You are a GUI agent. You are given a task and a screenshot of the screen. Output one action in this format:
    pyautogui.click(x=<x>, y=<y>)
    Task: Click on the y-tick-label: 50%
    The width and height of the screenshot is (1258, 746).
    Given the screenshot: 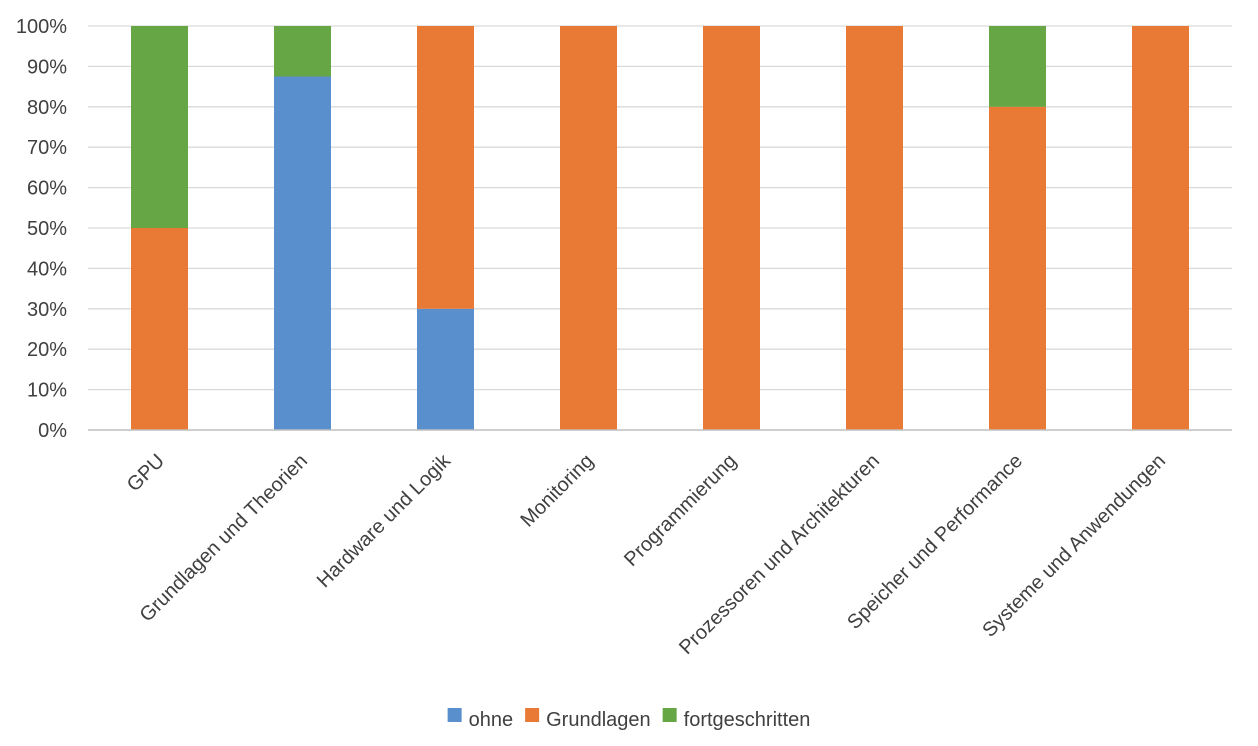 What is the action you would take?
    pyautogui.click(x=47, y=229)
    